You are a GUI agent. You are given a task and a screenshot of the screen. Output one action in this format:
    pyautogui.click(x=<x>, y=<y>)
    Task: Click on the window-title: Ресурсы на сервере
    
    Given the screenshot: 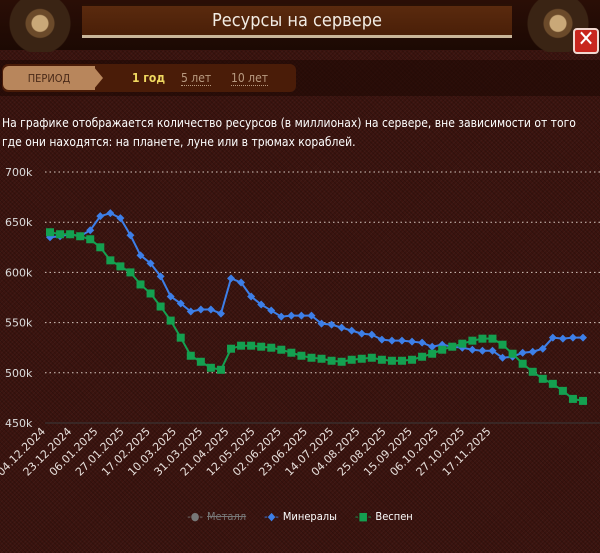 What is the action you would take?
    pyautogui.click(x=297, y=21)
    